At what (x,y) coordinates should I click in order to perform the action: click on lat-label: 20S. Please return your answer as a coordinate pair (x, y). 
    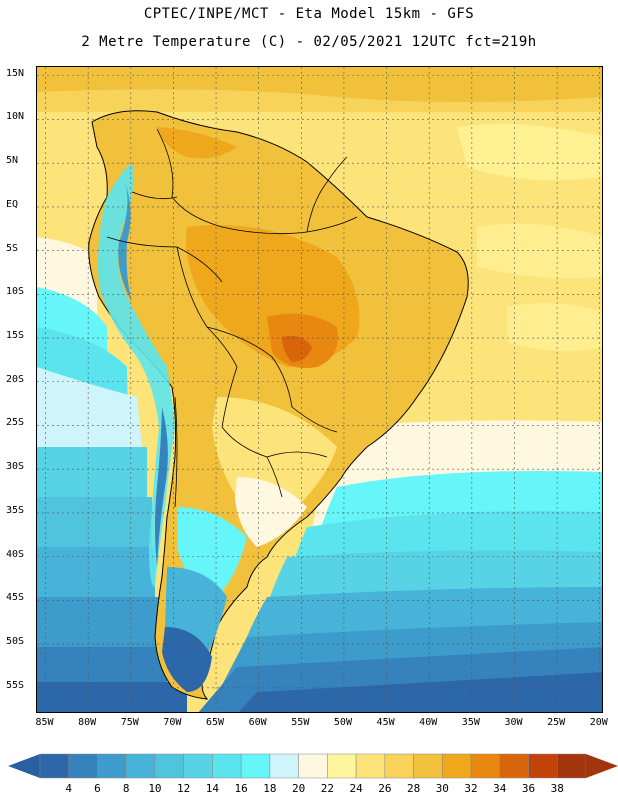
    Looking at the image, I should click on (15, 379).